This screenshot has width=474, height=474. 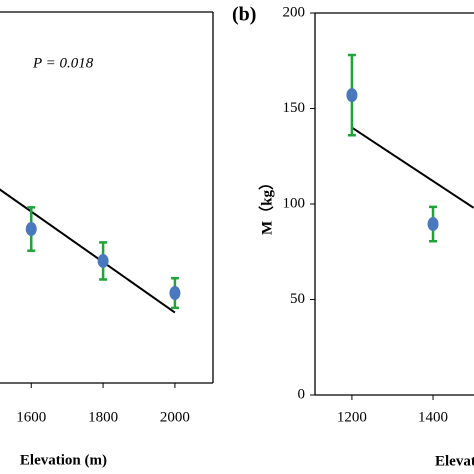 What do you see at coordinates (244, 15) in the screenshot?
I see `panel-label: (b)` at bounding box center [244, 15].